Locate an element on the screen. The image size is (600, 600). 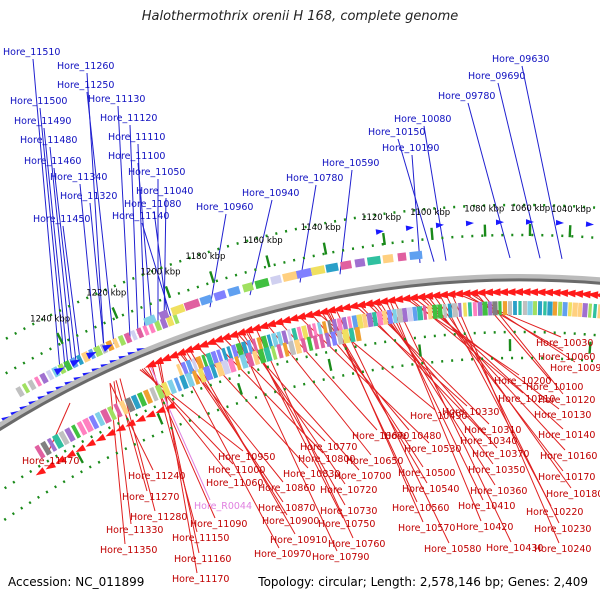
forward-gene-label: Hore_11340 is located at coordinates (78, 177).